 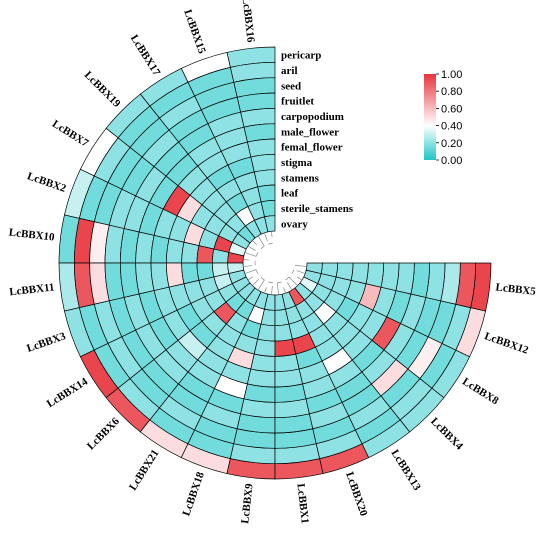 I want to click on gene-label-LcBBX11: LcBBX11, so click(x=32, y=289).